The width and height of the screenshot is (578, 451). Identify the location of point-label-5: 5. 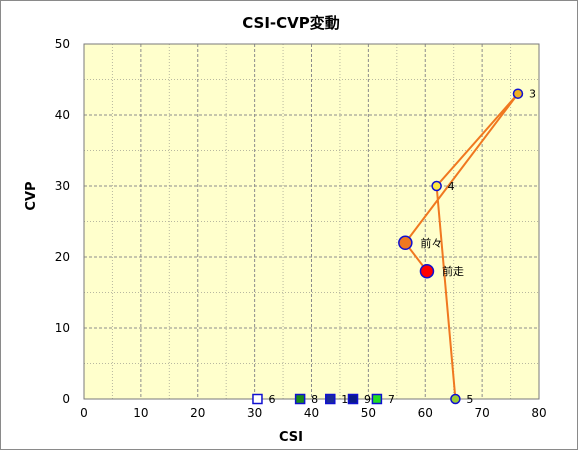
(469, 399).